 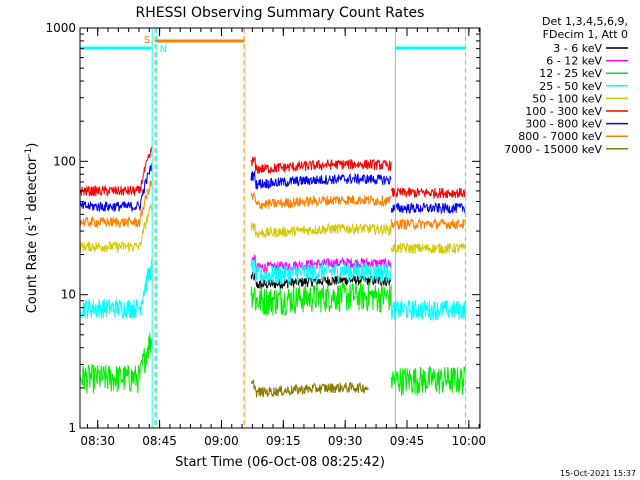 I want to click on legend-label-4: 50 - 100 keV, so click(x=567, y=98).